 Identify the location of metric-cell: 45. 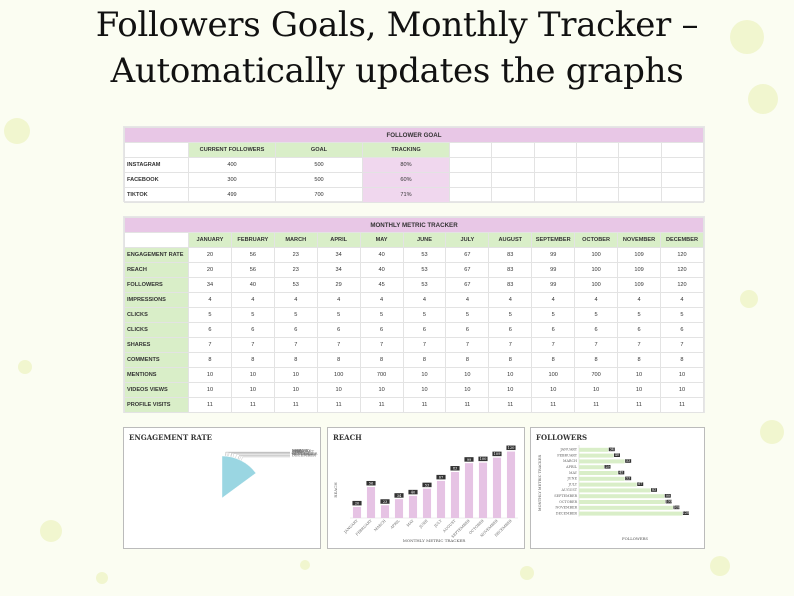
(381, 285).